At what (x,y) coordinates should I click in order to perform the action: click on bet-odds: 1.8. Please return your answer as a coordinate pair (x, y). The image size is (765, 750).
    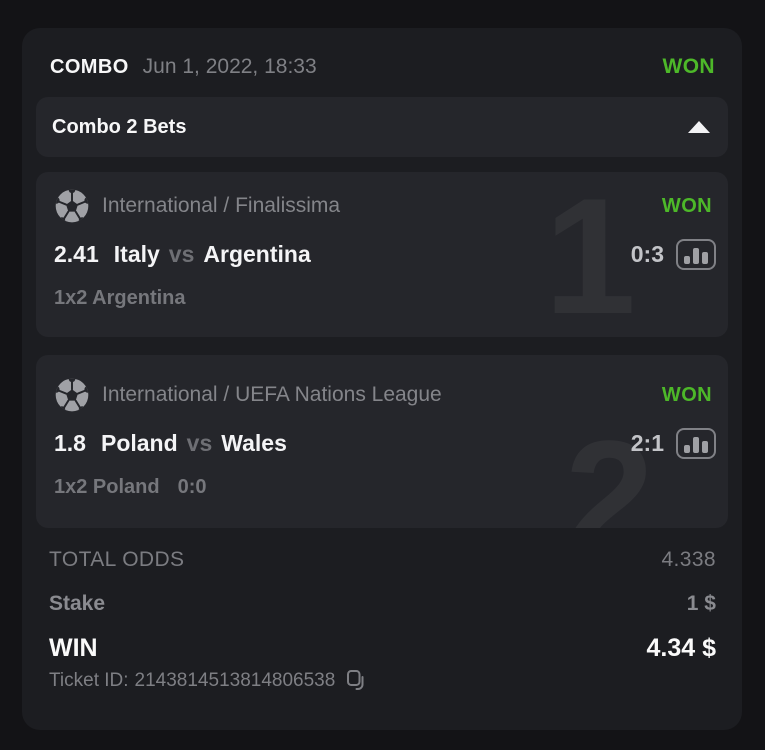
    Looking at the image, I should click on (70, 443).